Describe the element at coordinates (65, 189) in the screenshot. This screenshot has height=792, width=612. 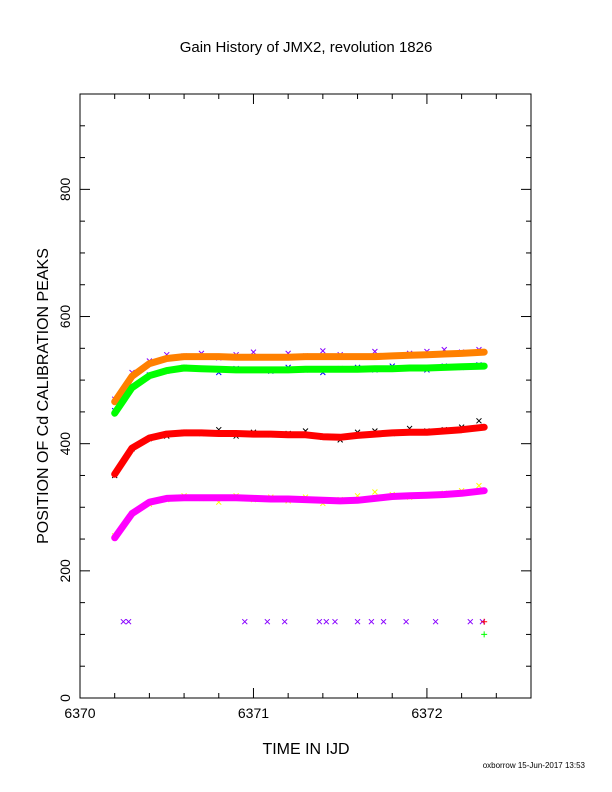
I see `y-tick-label: 800` at that location.